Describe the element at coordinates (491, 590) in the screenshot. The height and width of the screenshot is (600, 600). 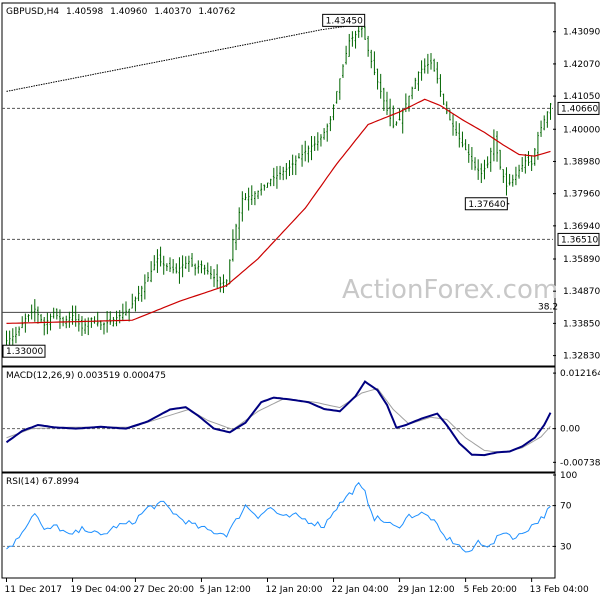
I see `x-axis-label: 5 Feb 20:00` at that location.